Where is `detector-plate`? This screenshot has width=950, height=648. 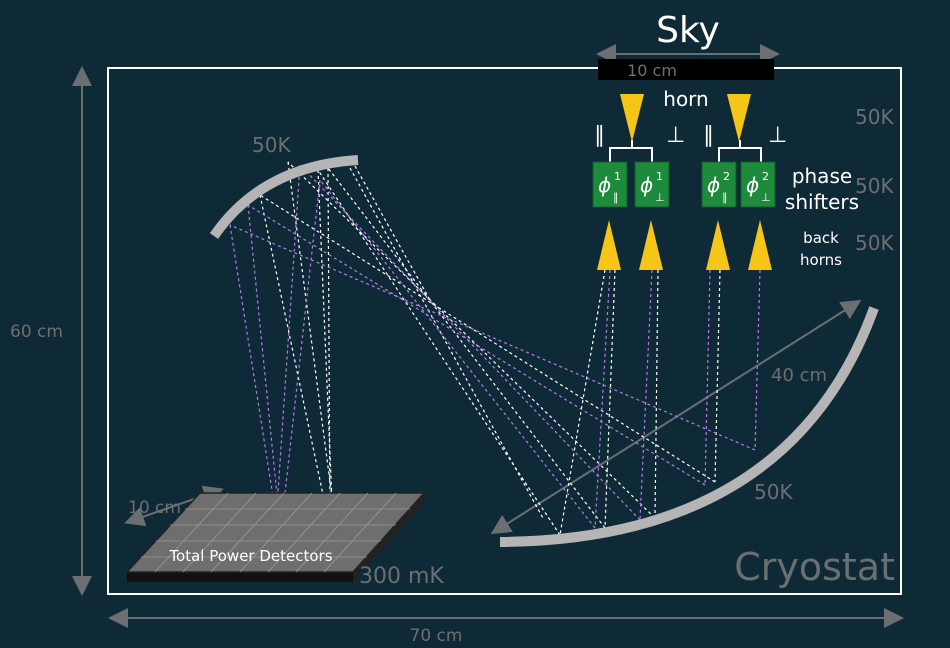
detector-plate is located at coordinates (275, 537).